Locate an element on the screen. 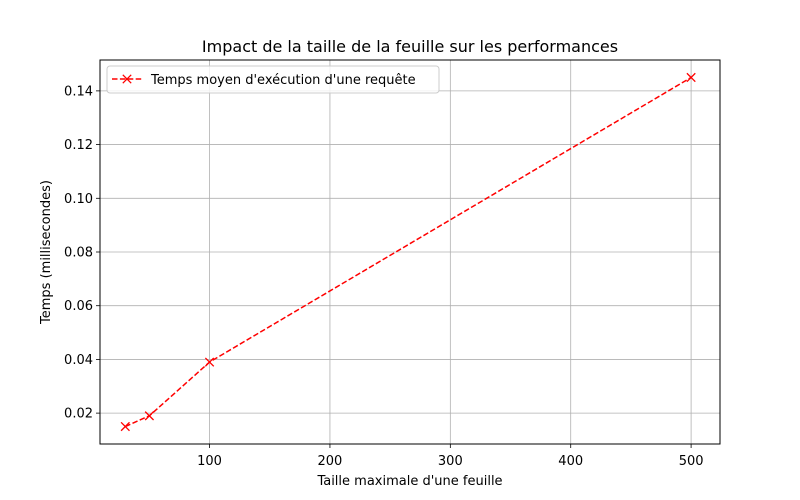  legend-marker-cross is located at coordinates (127, 79).